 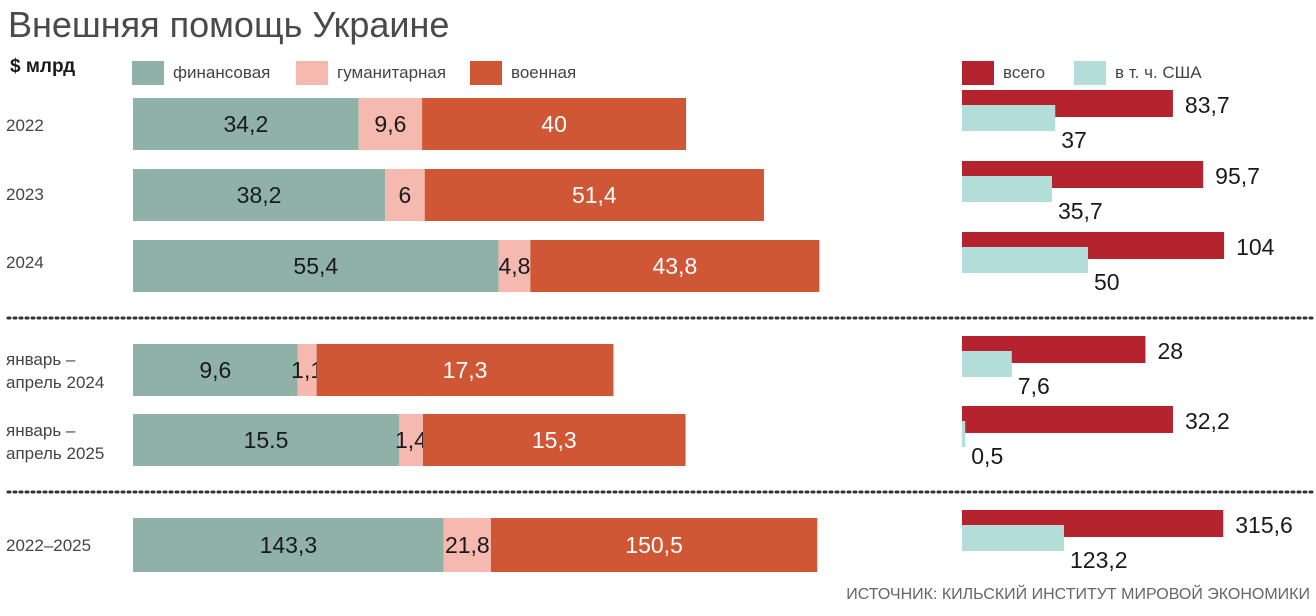 I want to click on label-humanitarian-0: 9,6, so click(x=390, y=124).